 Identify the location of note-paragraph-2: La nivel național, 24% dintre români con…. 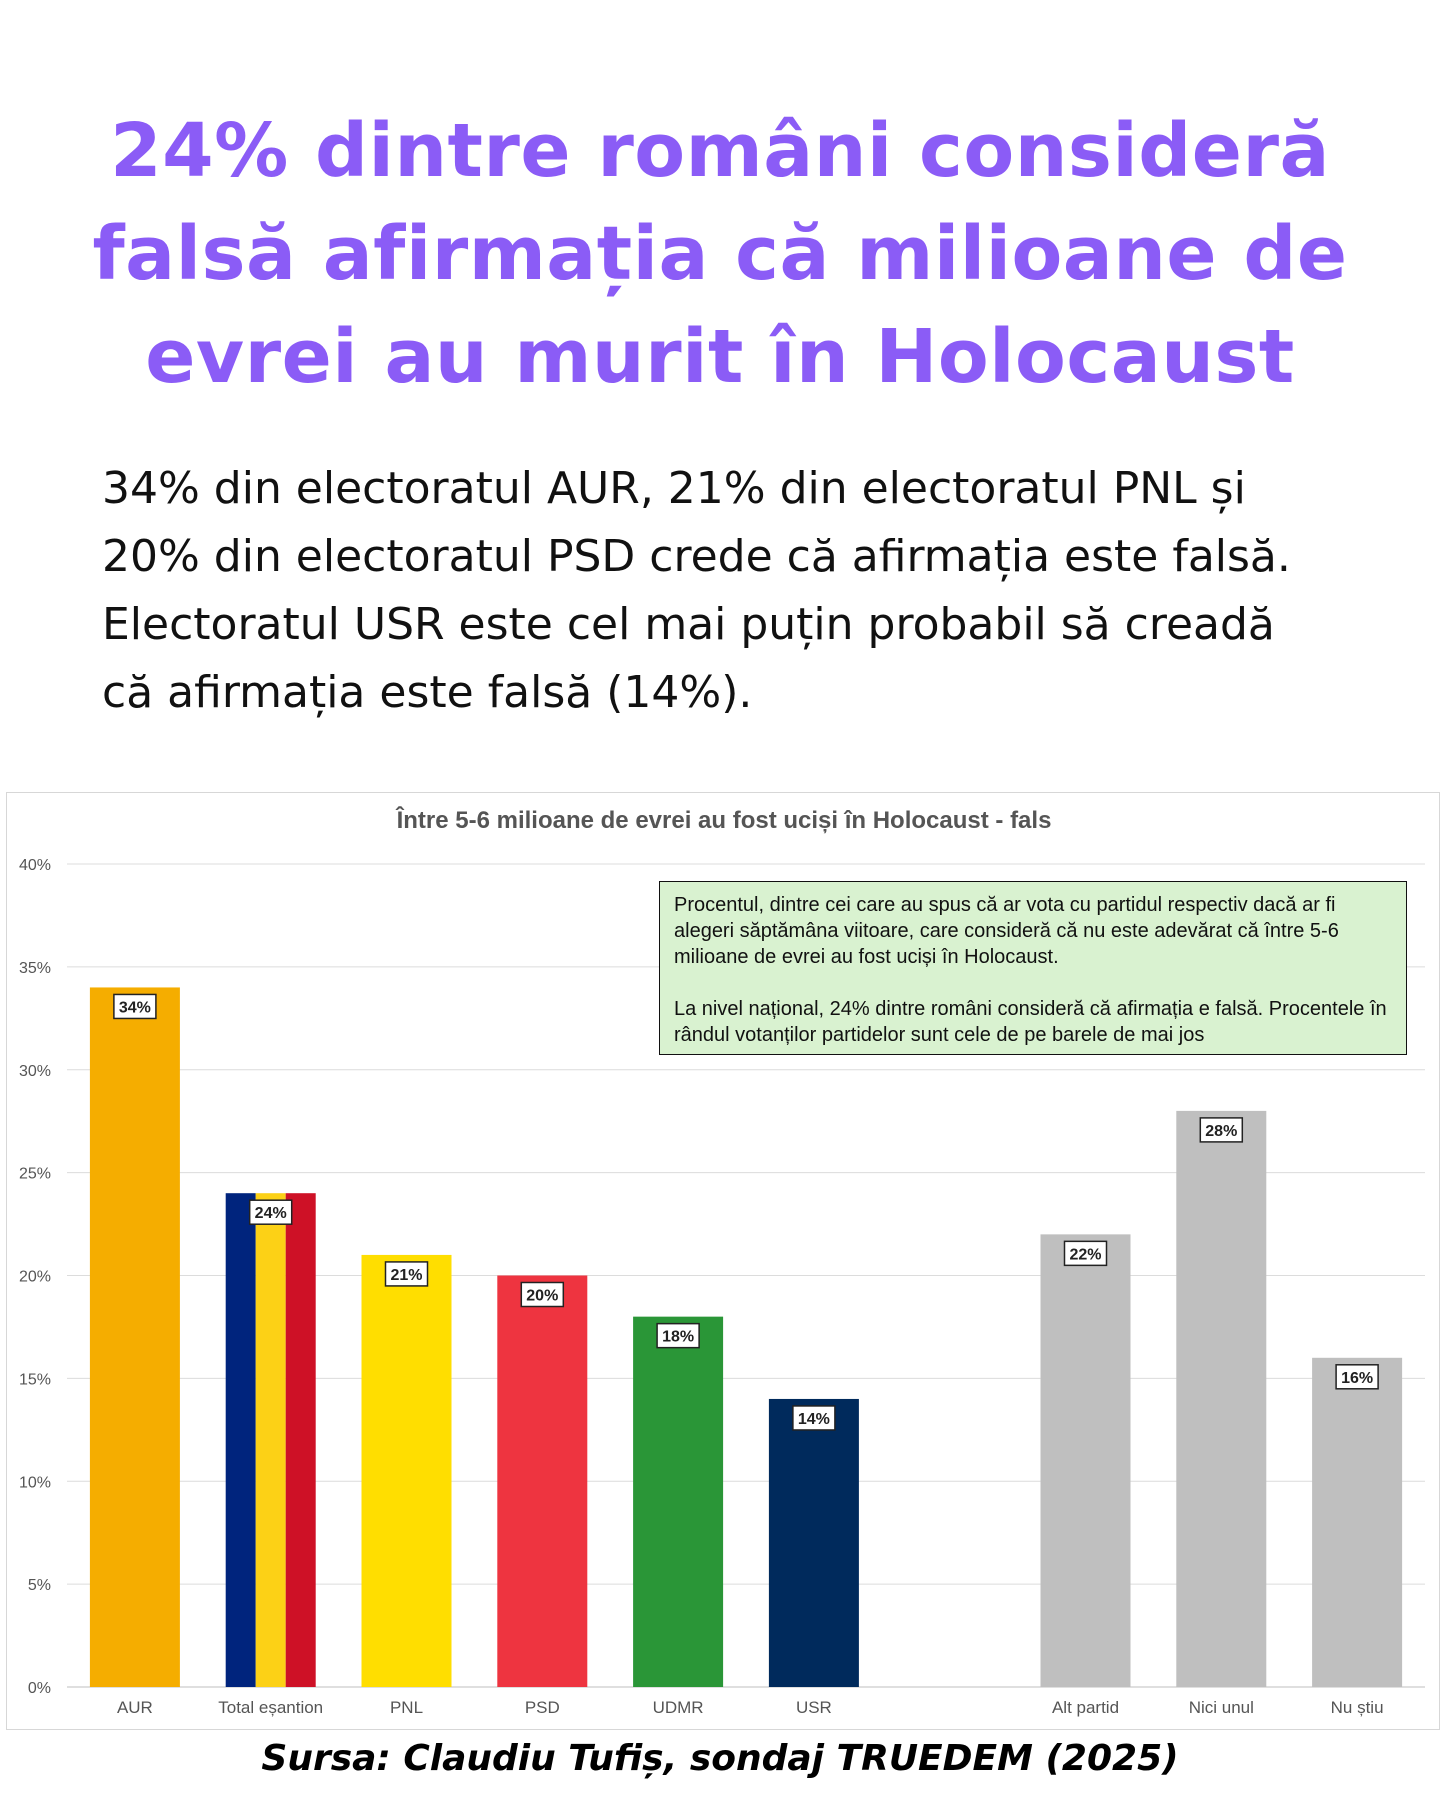
(1030, 1022).